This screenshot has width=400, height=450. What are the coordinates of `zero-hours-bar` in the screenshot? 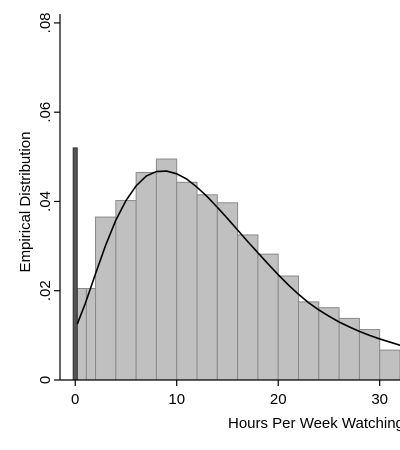 It's located at (75, 264).